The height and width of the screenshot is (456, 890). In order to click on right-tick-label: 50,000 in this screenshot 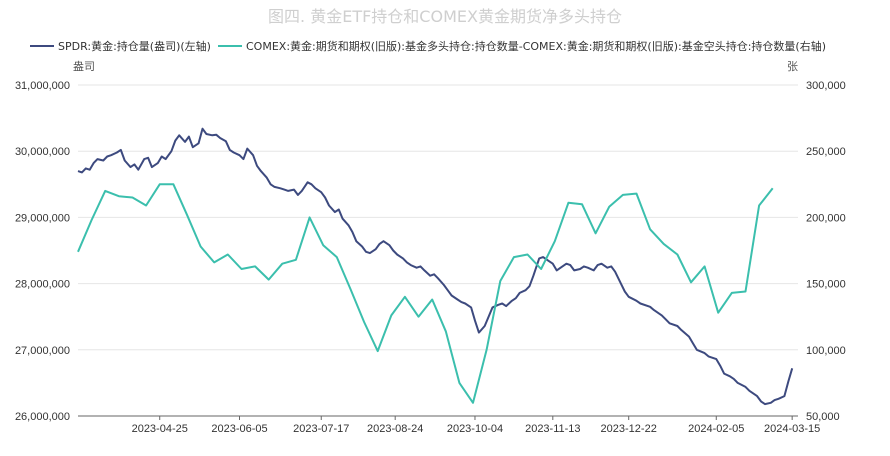, I will do `click(823, 417)`.